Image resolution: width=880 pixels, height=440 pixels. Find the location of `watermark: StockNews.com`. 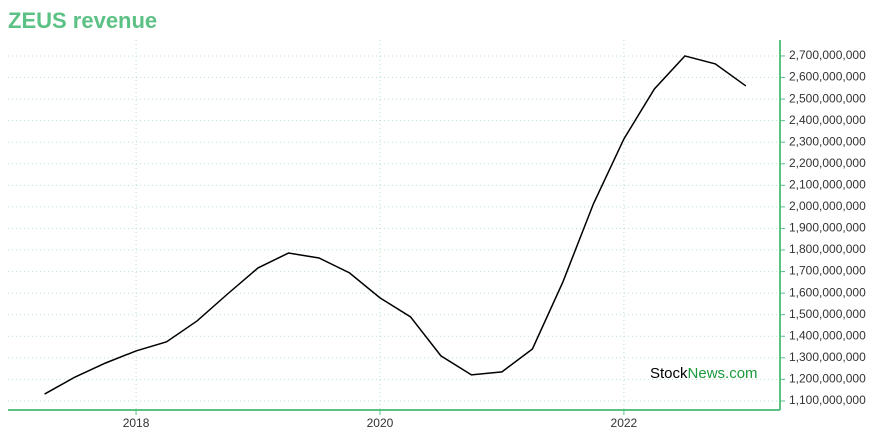

watermark: StockNews.com is located at coordinates (704, 373).